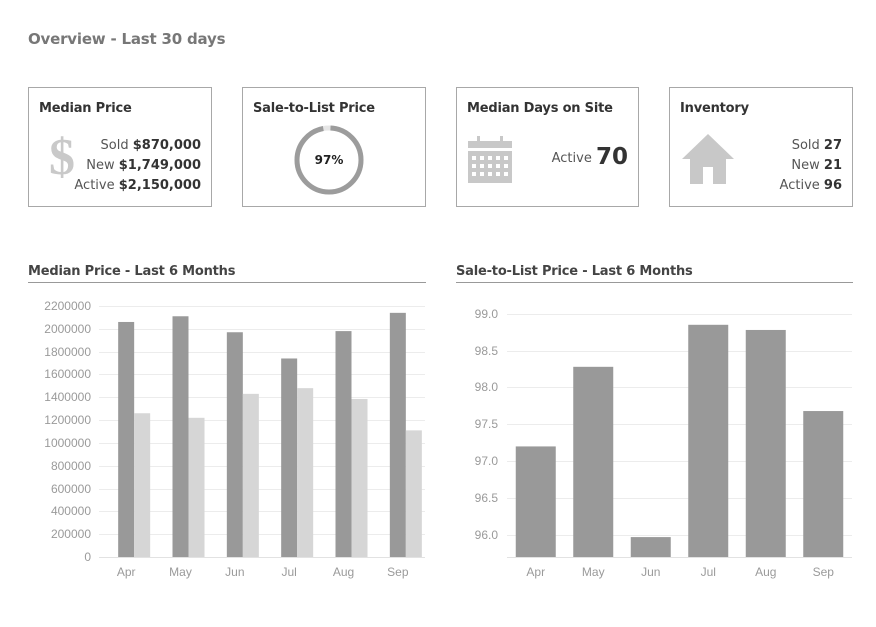 The image size is (876, 627). What do you see at coordinates (62, 157) in the screenshot?
I see `dollar-icon: $` at bounding box center [62, 157].